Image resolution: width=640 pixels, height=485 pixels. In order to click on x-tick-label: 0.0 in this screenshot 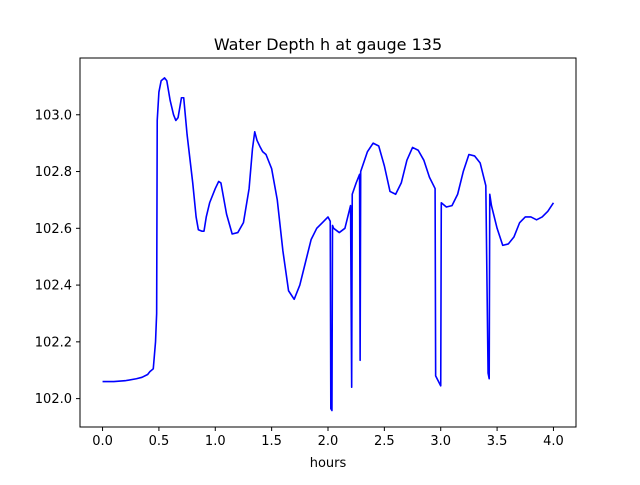, I will do `click(102, 441)`.